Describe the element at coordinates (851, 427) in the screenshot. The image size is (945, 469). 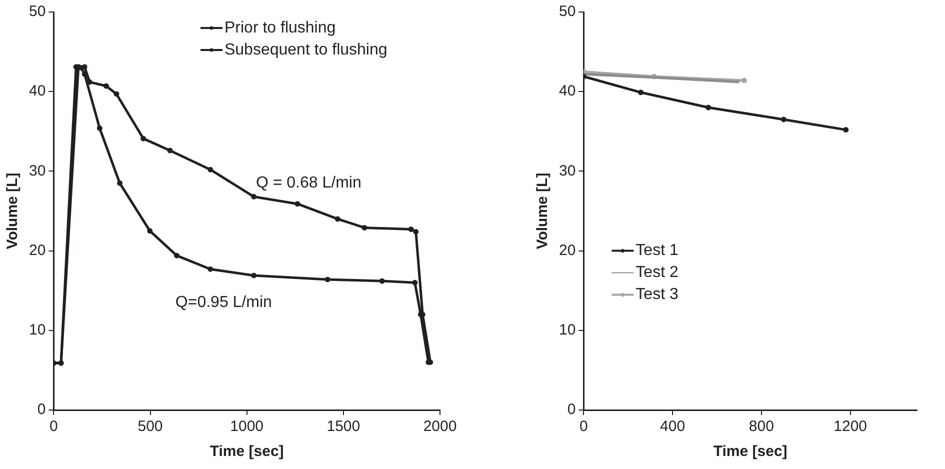
I see `x-tick-label: 1200` at that location.